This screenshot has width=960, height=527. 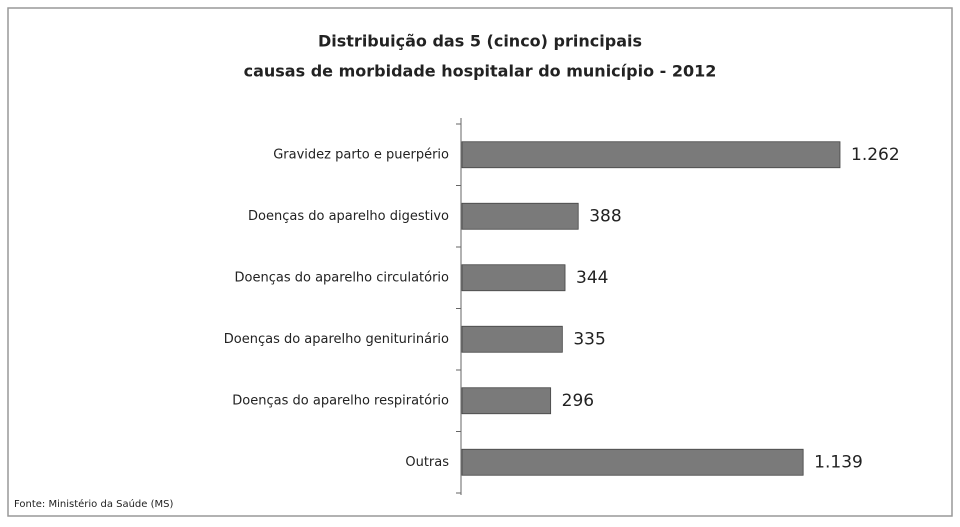 I want to click on source-note: Fonte: Ministério da Saúde (MS), so click(x=93, y=504).